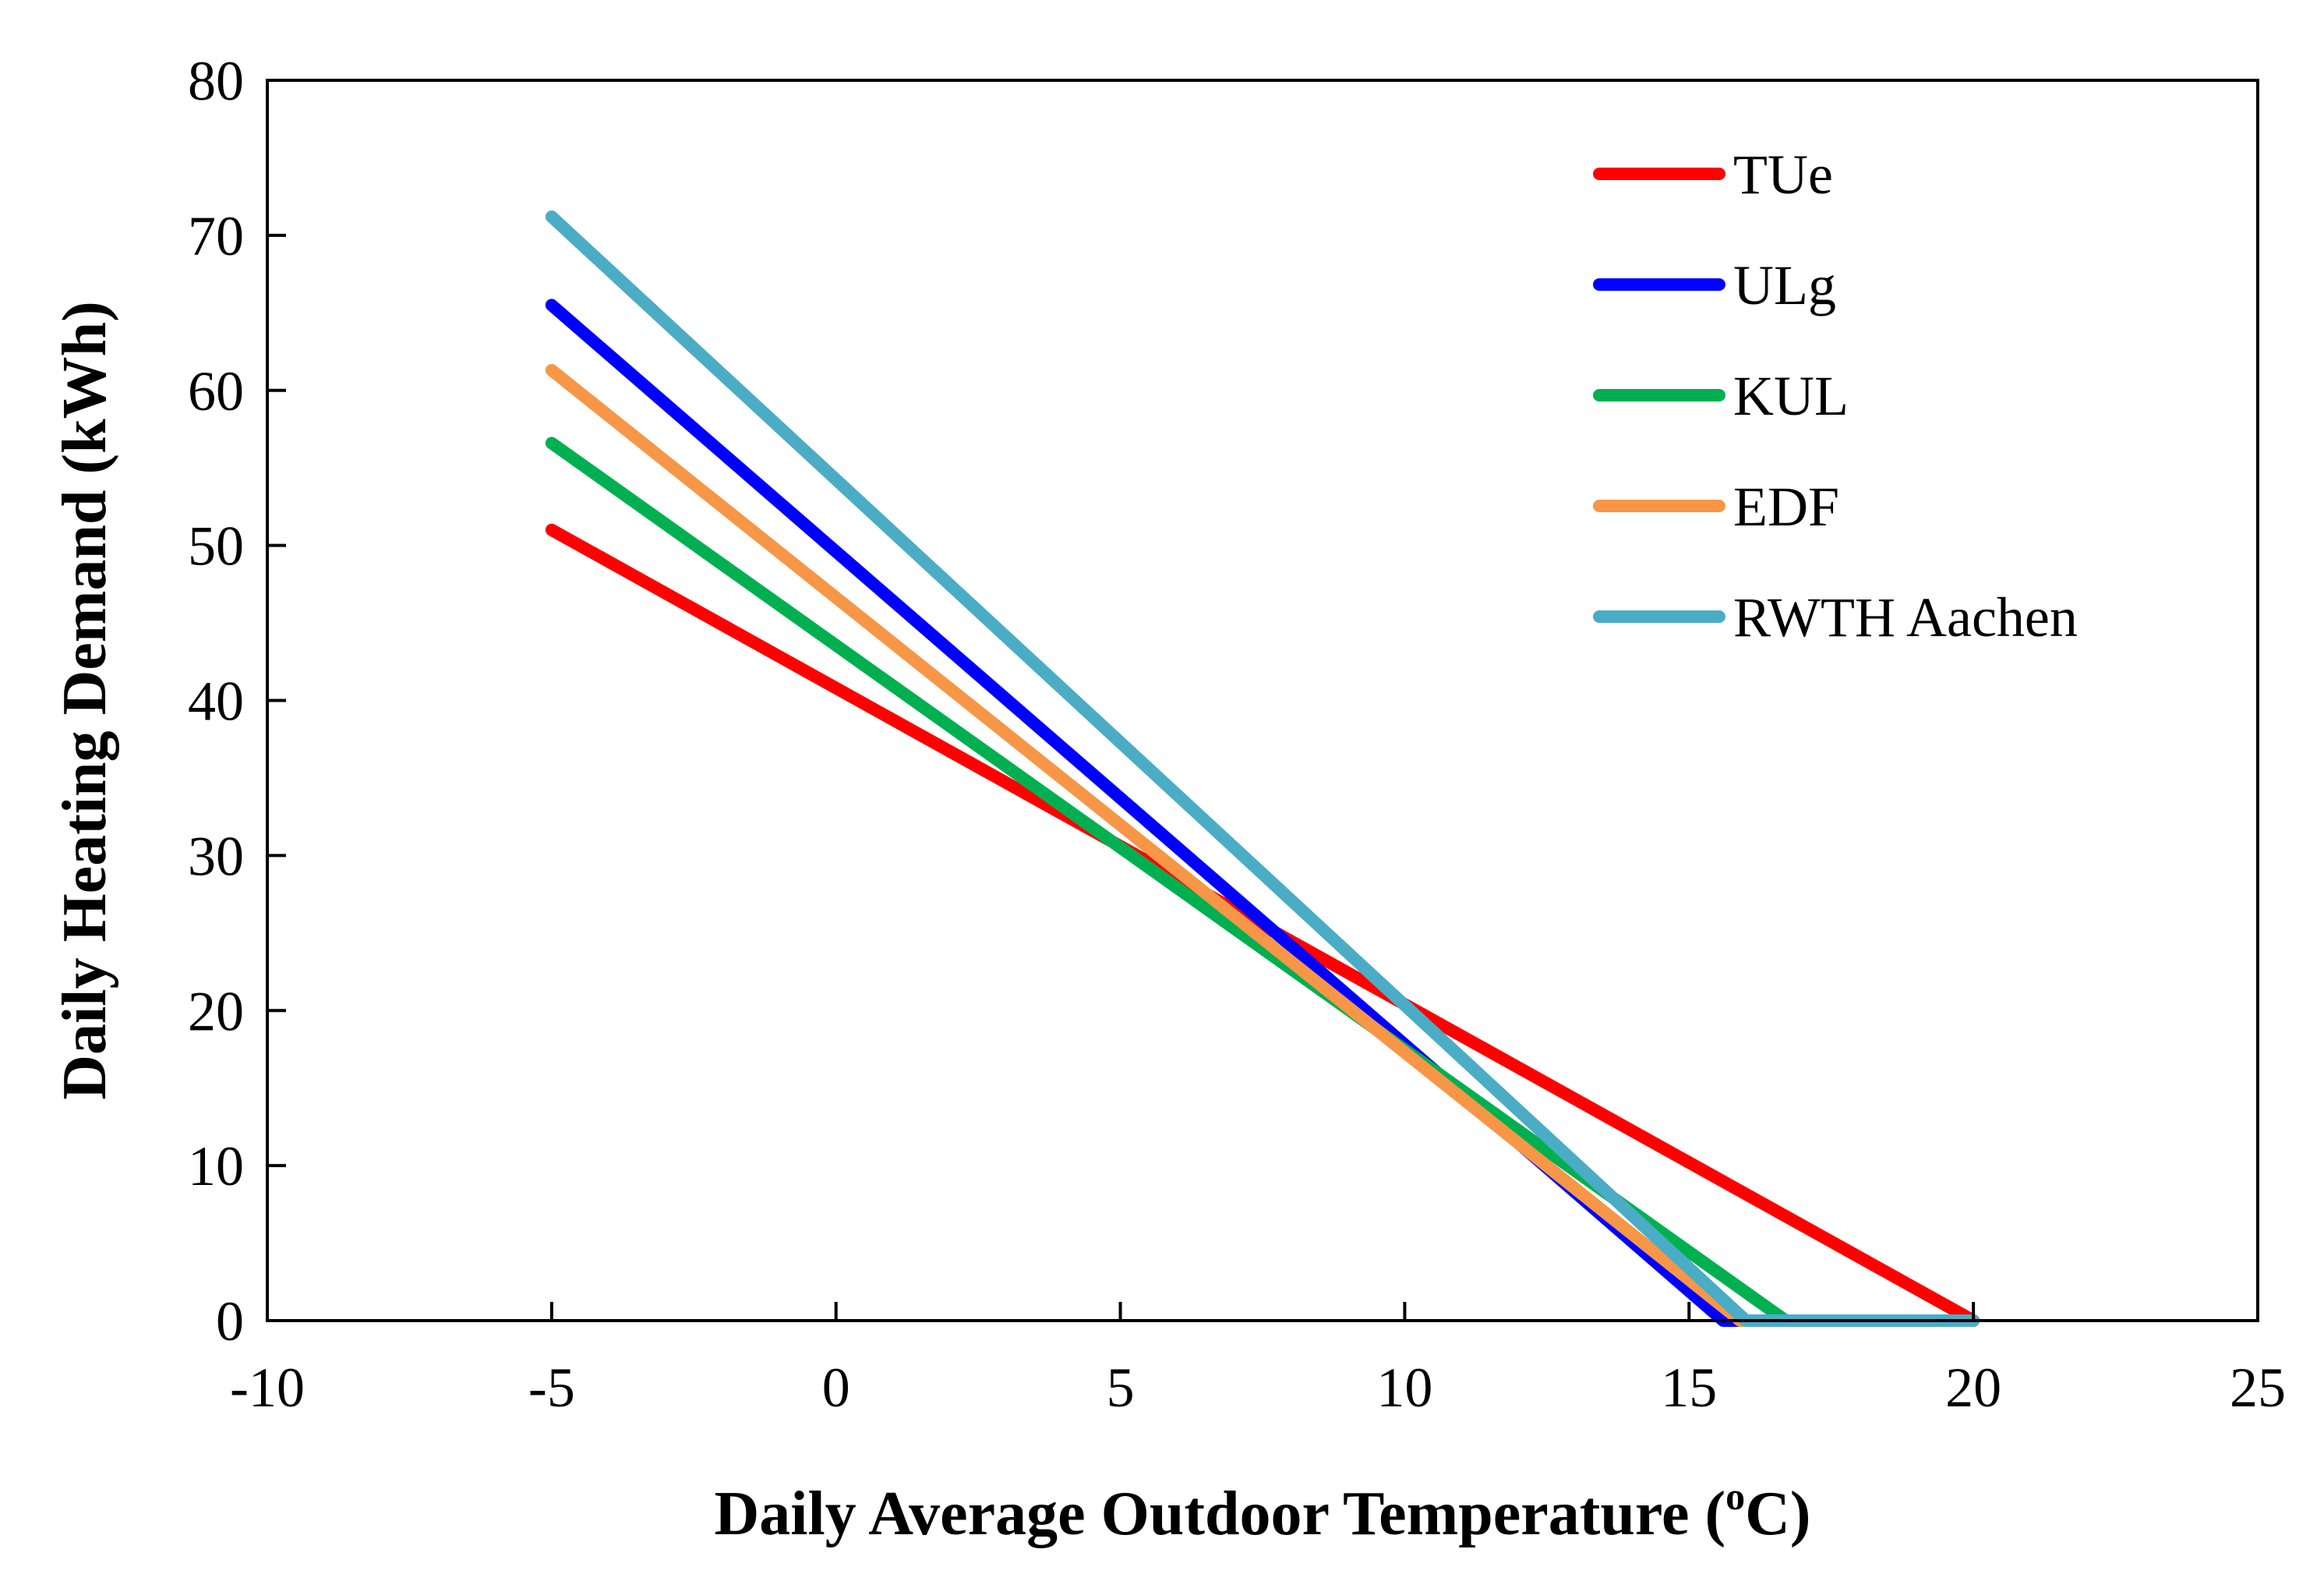 The image size is (2324, 1581). I want to click on x-tick-label: 0, so click(836, 1387).